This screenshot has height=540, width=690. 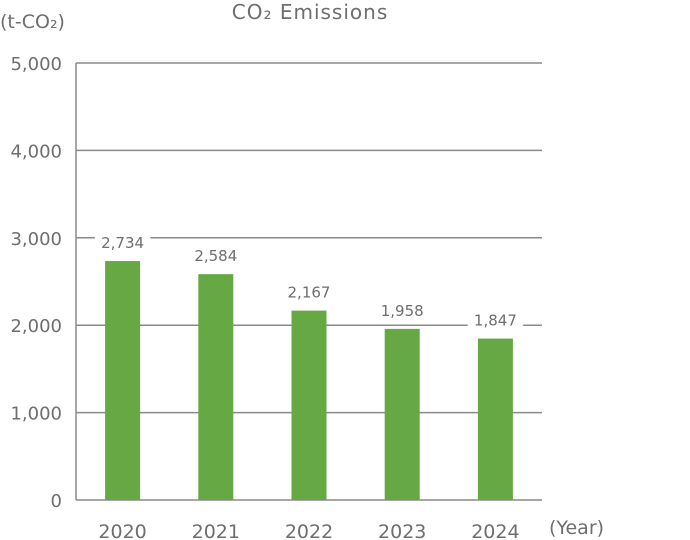 I want to click on y-tick-label: 4,000, so click(x=36, y=151).